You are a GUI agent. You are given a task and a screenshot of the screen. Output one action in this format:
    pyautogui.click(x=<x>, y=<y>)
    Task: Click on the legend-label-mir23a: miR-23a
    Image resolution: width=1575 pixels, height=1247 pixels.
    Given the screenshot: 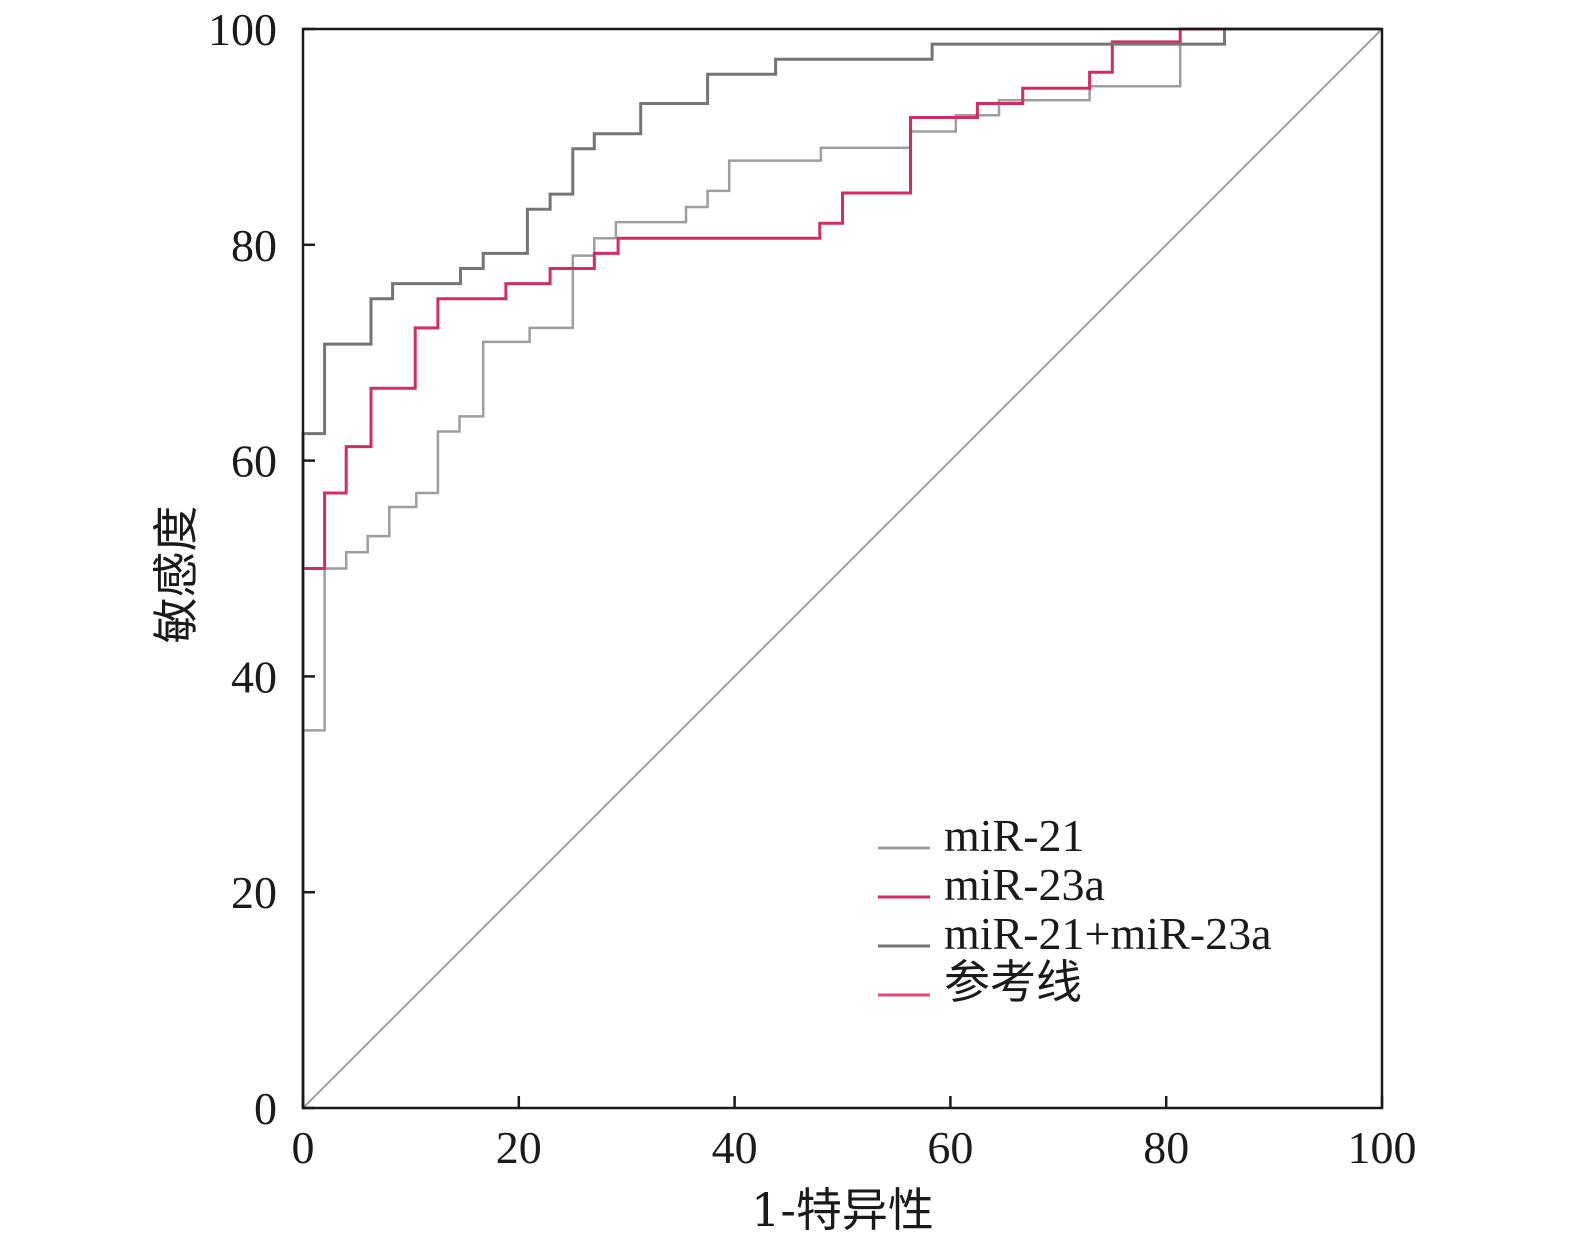 What is the action you would take?
    pyautogui.click(x=1024, y=884)
    